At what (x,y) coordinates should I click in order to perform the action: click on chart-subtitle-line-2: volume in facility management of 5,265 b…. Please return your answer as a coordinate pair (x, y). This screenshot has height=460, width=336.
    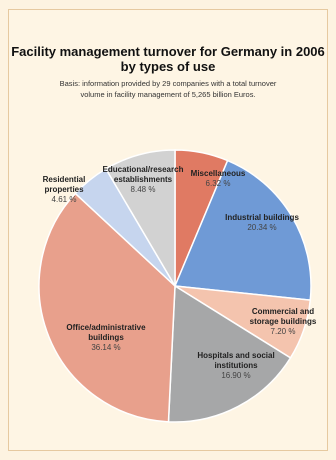
    Looking at the image, I should click on (168, 94).